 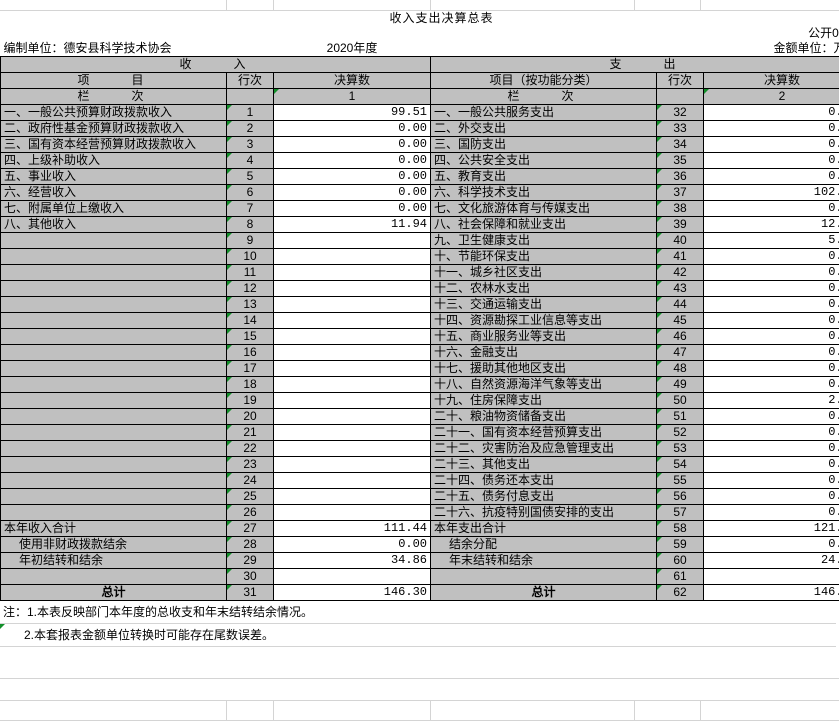 What do you see at coordinates (250, 336) in the screenshot?
I see `income-line-number: 15` at bounding box center [250, 336].